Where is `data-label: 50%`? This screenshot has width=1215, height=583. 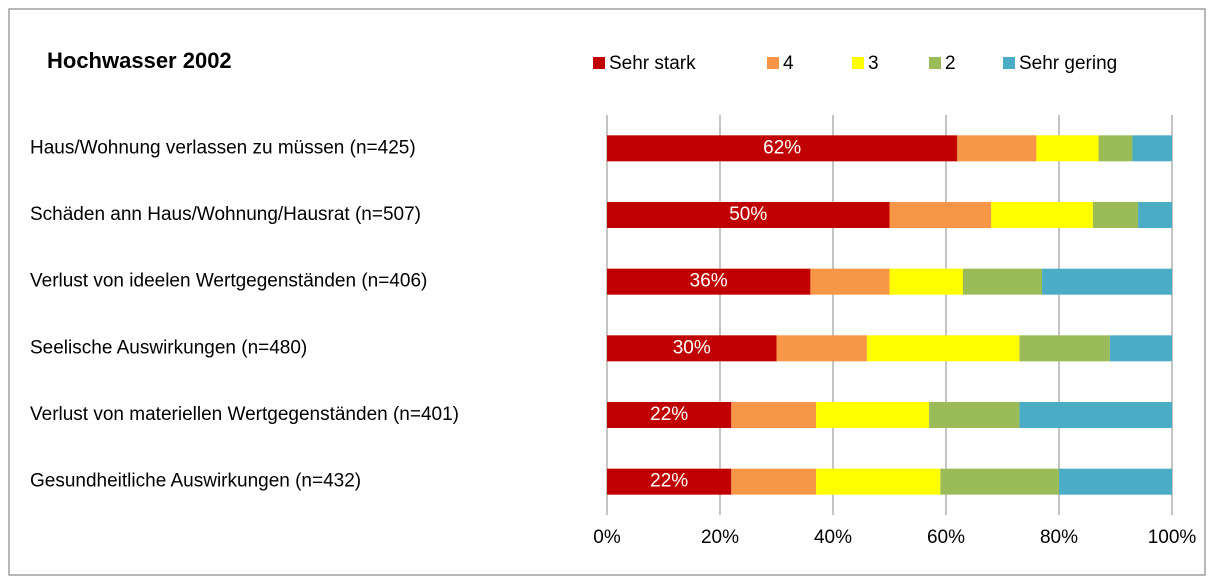 data-label: 50% is located at coordinates (748, 214).